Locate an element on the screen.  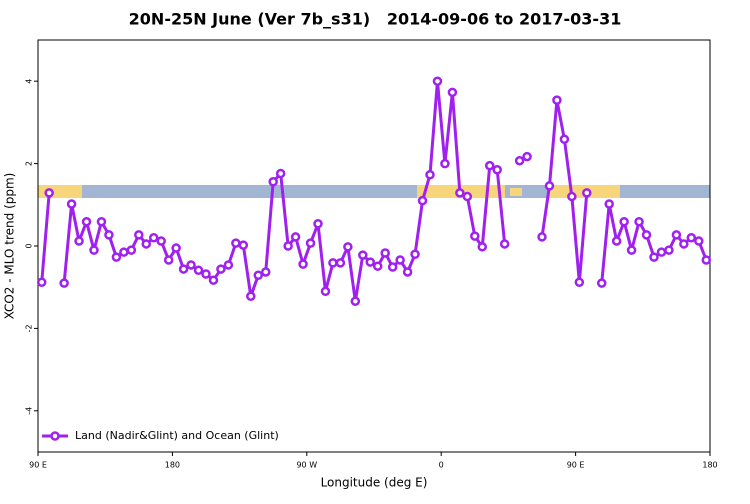
x-tick-label: 90 W is located at coordinates (306, 465).